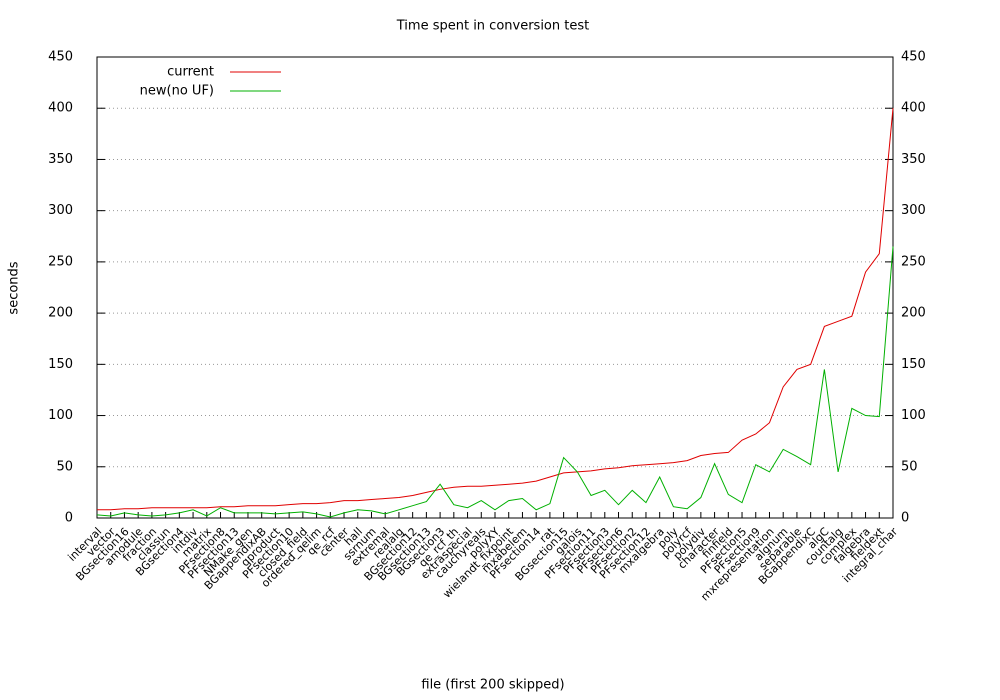 This screenshot has height=700, width=1000. What do you see at coordinates (60, 364) in the screenshot?
I see `y-tick-label: 150` at bounding box center [60, 364].